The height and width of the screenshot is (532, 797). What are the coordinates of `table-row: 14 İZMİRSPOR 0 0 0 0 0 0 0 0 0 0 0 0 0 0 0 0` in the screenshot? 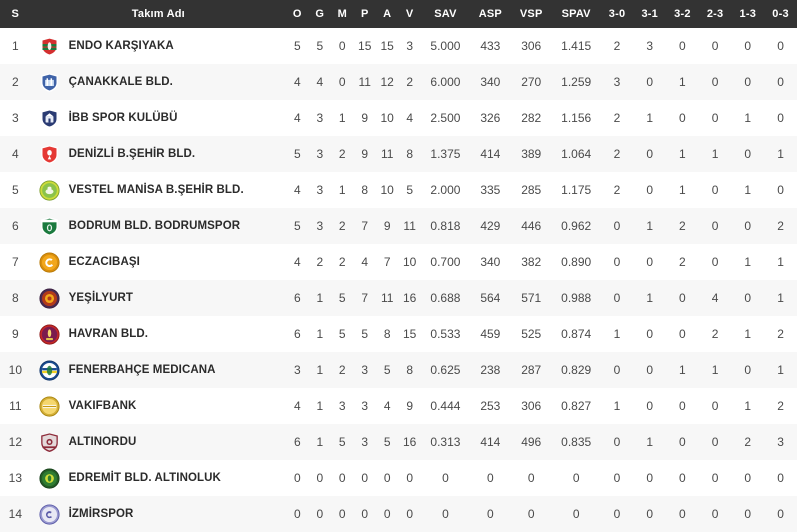 It's located at (398, 514).